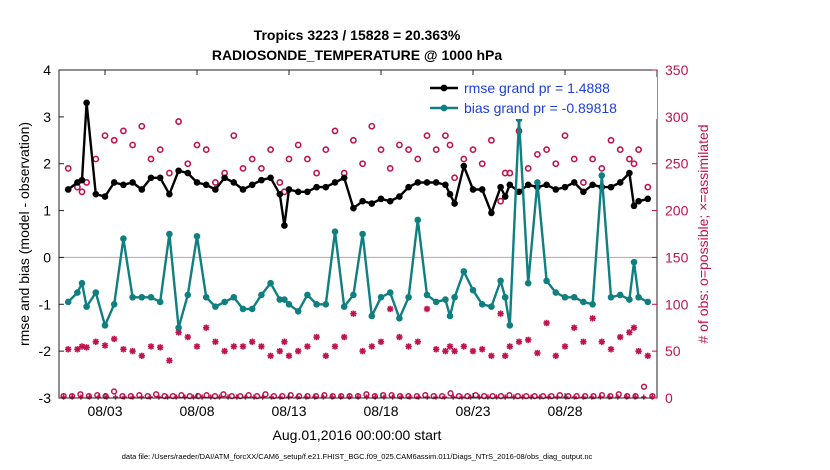 This screenshot has width=830, height=470. What do you see at coordinates (104, 411) in the screenshot?
I see `x-tick-label: 08/03` at bounding box center [104, 411].